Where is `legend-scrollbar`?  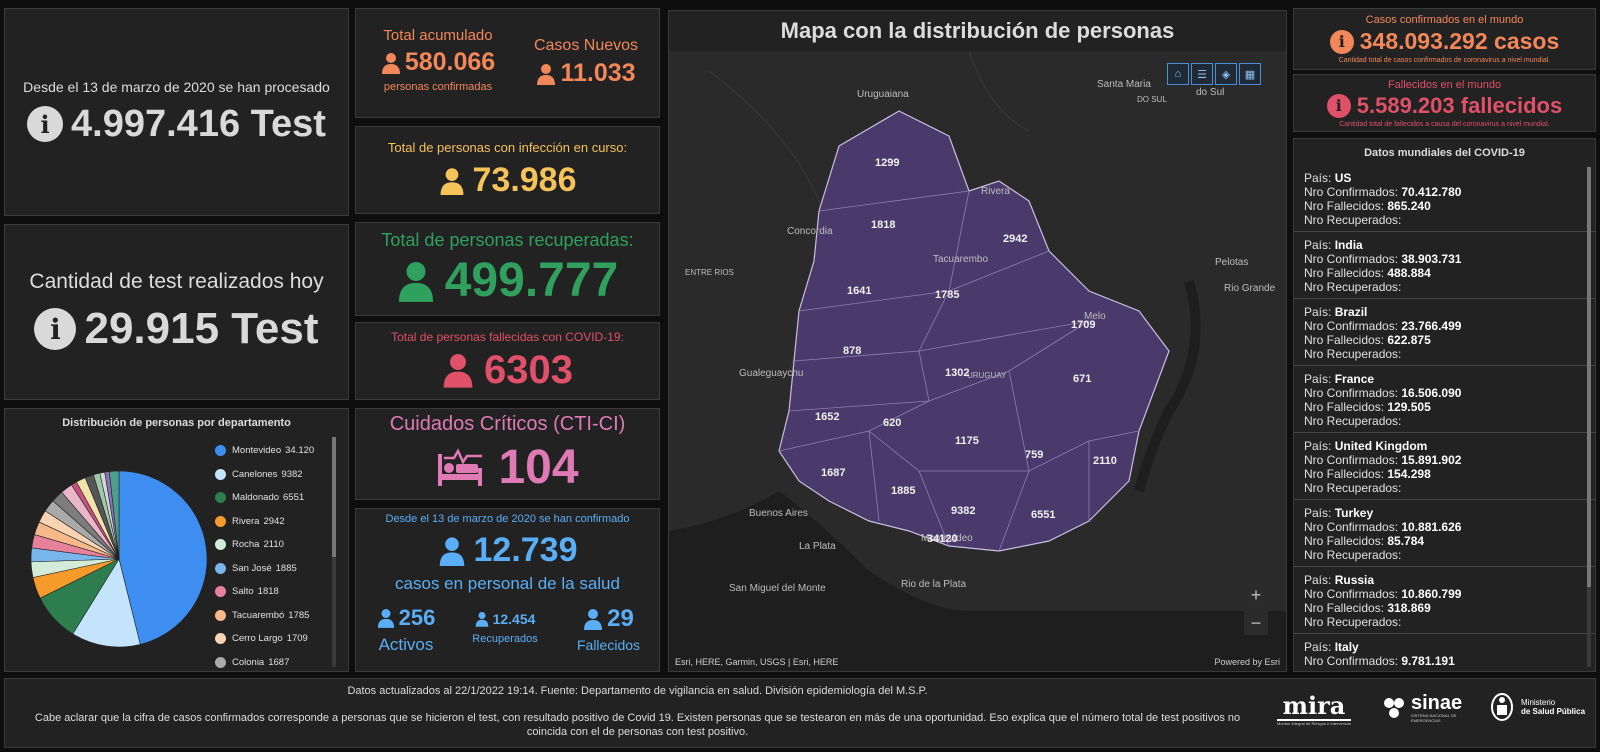
legend-scrollbar is located at coordinates (334, 552).